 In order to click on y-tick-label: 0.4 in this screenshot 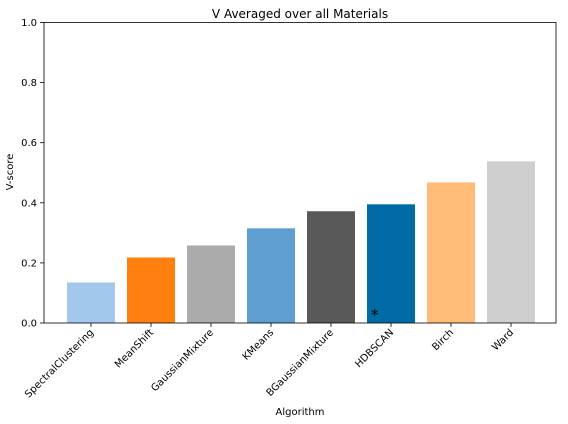, I will do `click(29, 203)`.